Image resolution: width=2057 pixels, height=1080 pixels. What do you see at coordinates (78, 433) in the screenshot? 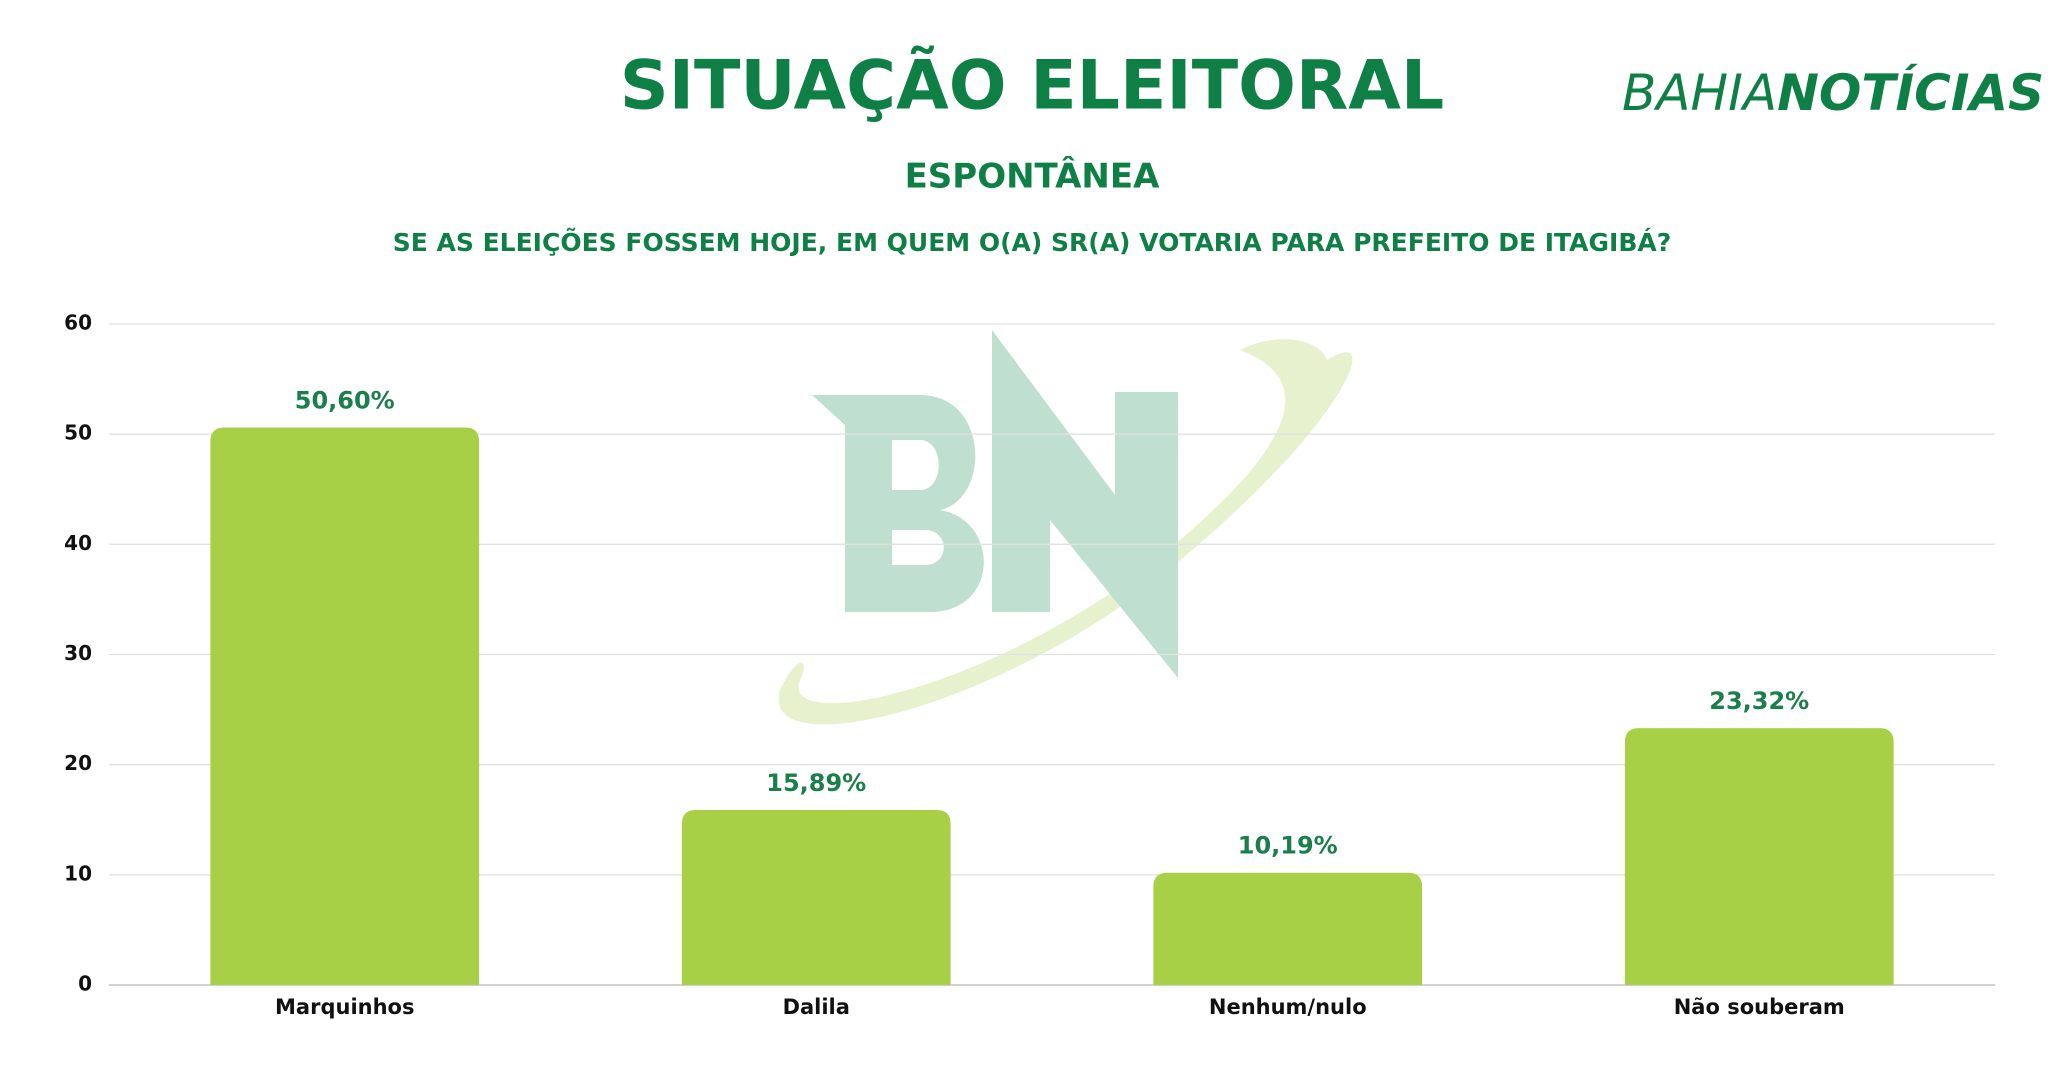
I see `y-tick-label: 50` at bounding box center [78, 433].